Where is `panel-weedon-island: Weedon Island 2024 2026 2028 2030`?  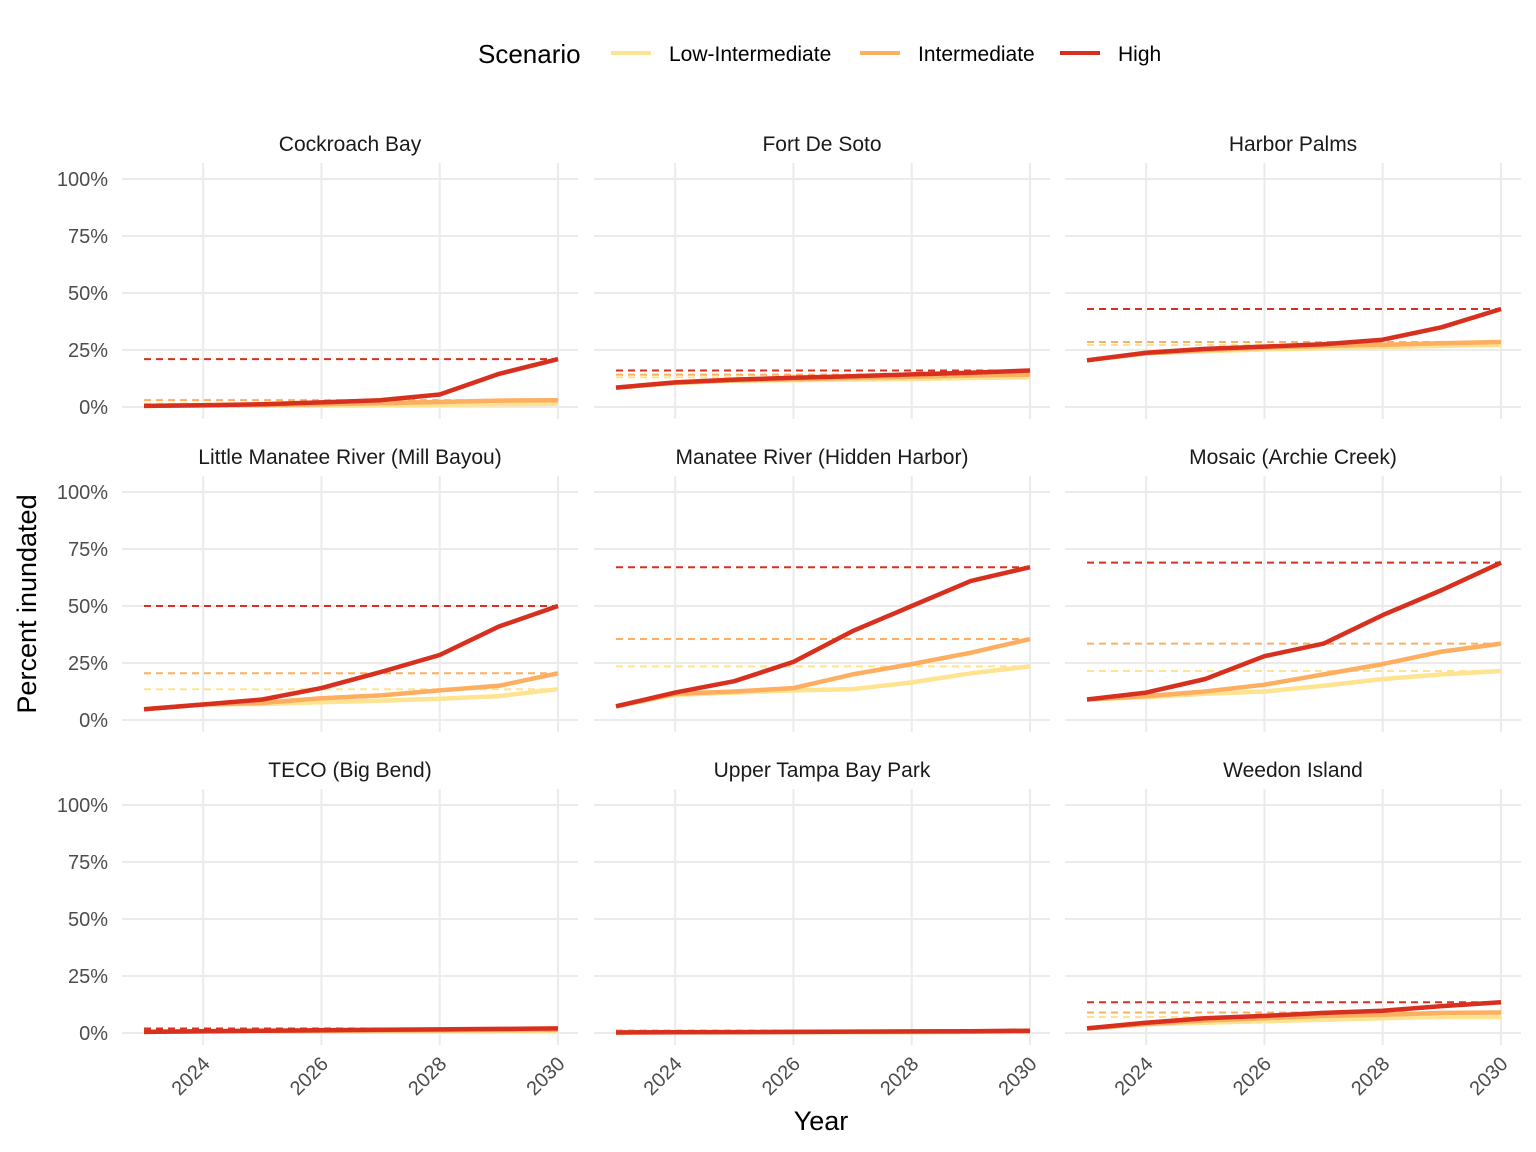 panel-weedon-island: Weedon Island 2024 2026 2028 2030 is located at coordinates (1293, 929).